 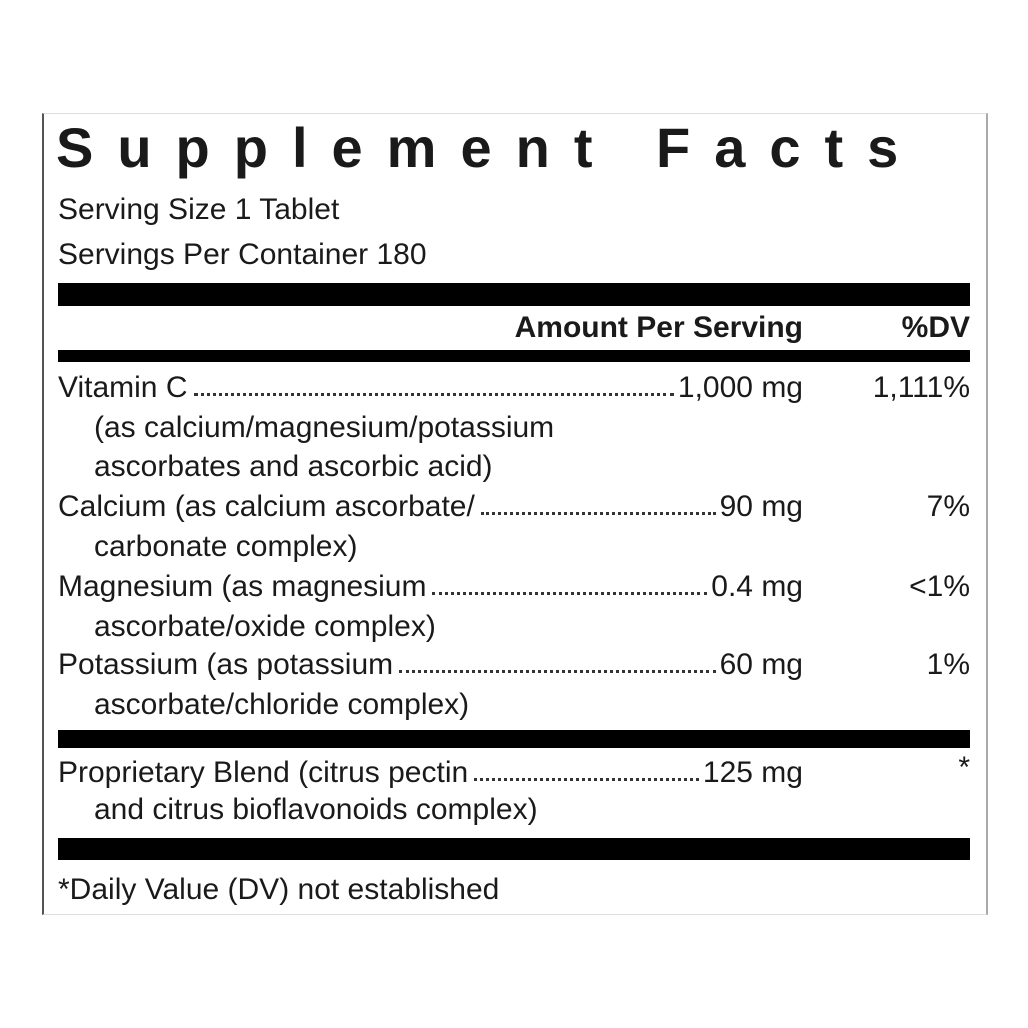 What do you see at coordinates (948, 664) in the screenshot?
I see `nutrient-dv: 1%` at bounding box center [948, 664].